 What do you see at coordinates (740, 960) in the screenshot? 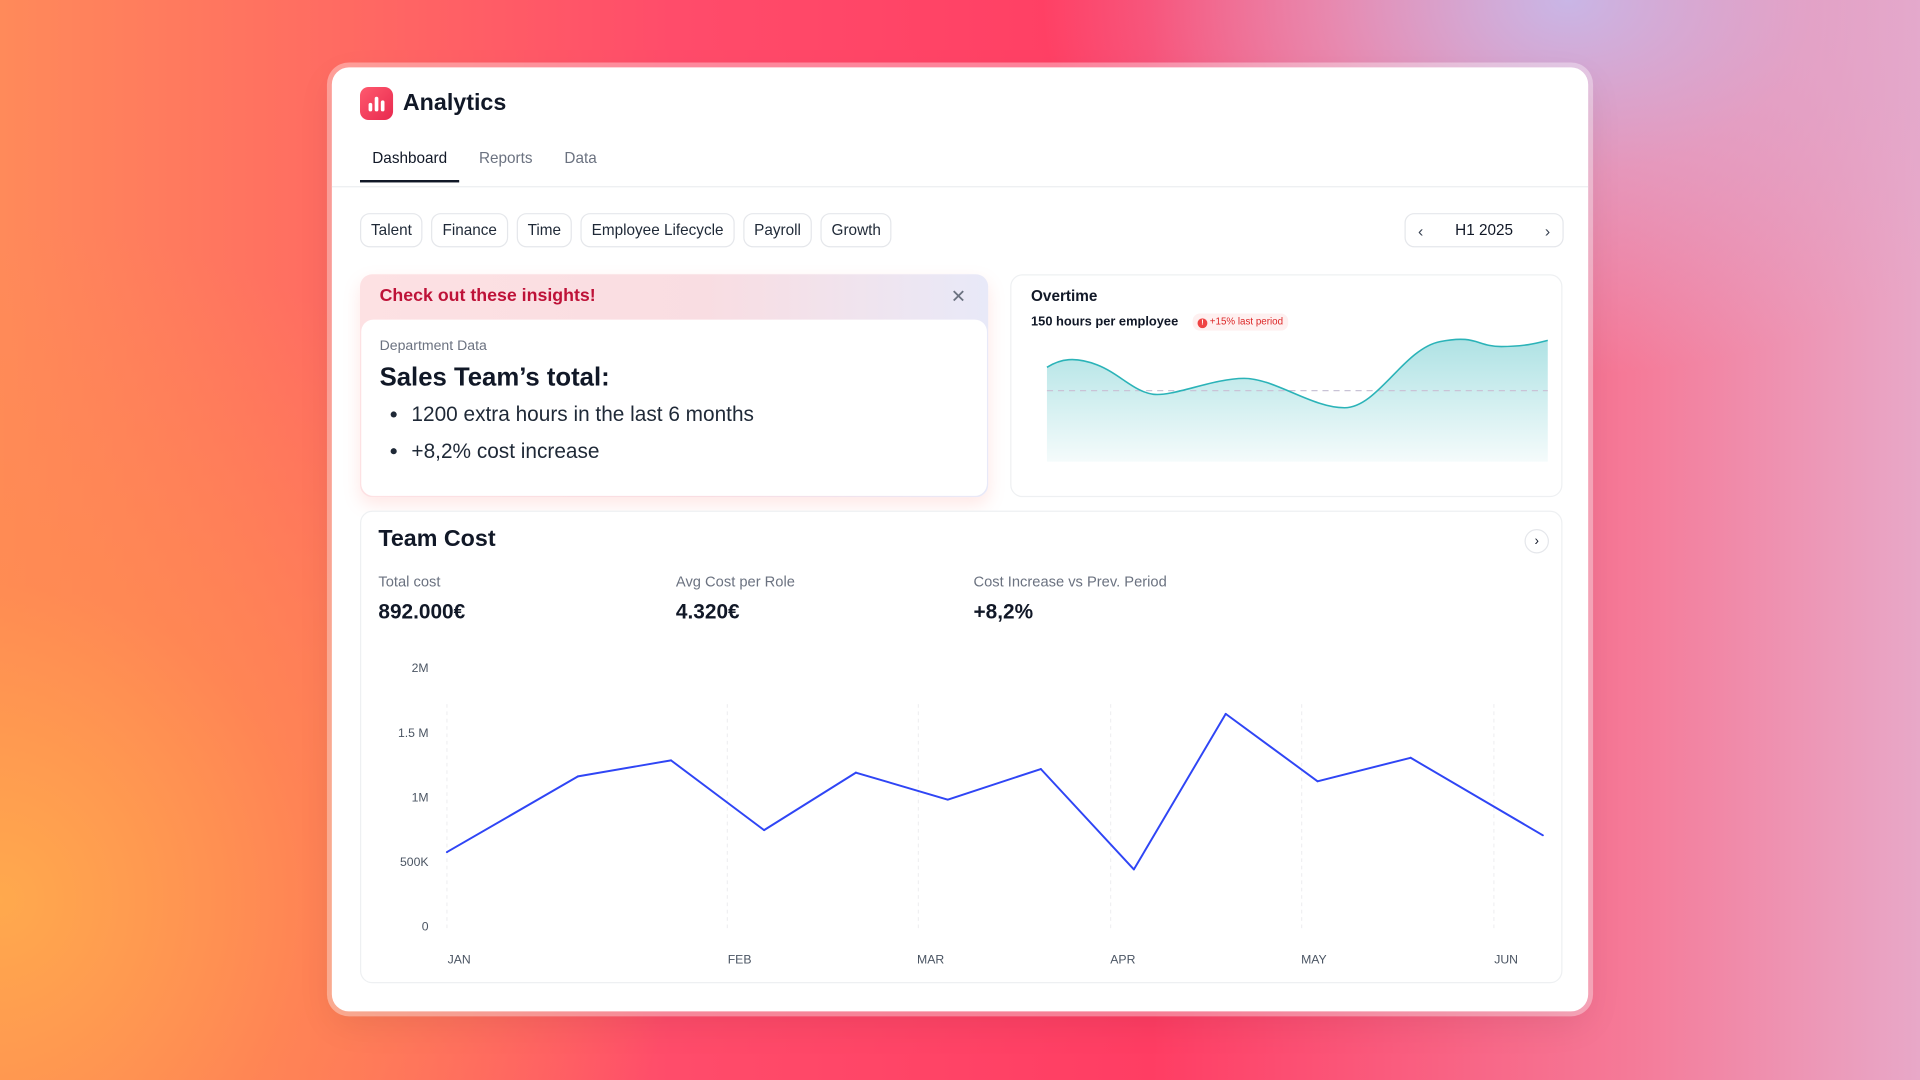
I see `x-tick-label: FEB` at bounding box center [740, 960].